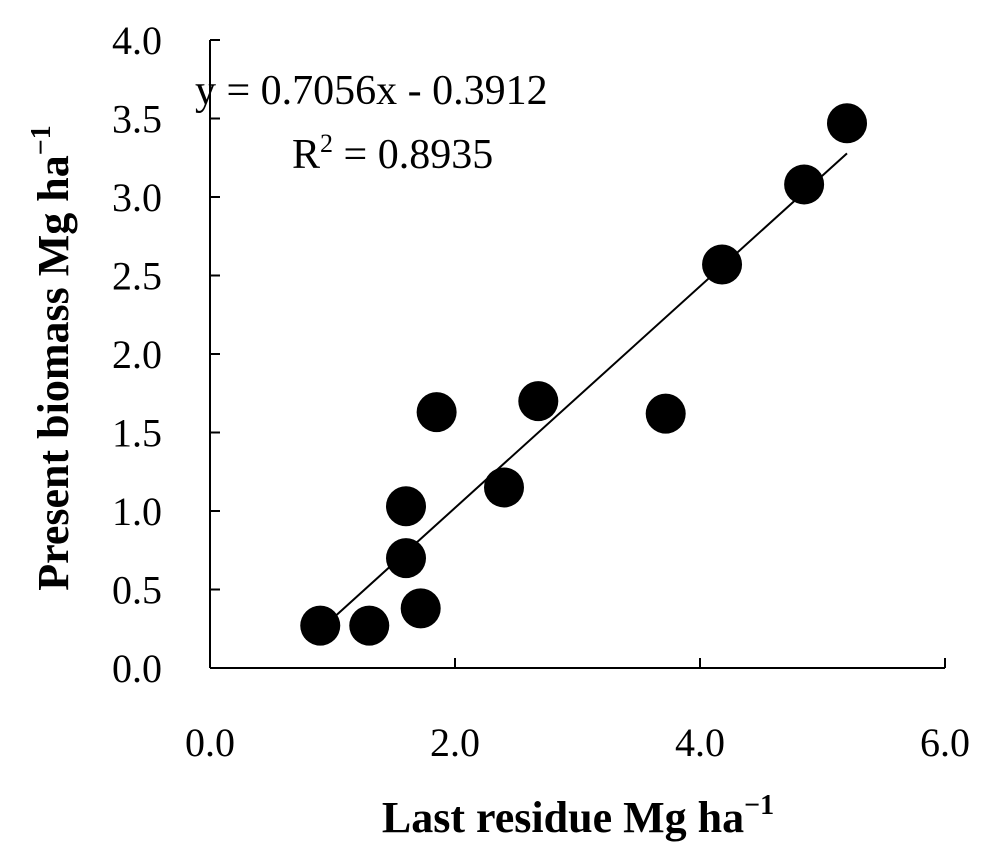 This screenshot has height=851, width=1000. What do you see at coordinates (137, 668) in the screenshot?
I see `y-tick-label: 0.0` at bounding box center [137, 668].